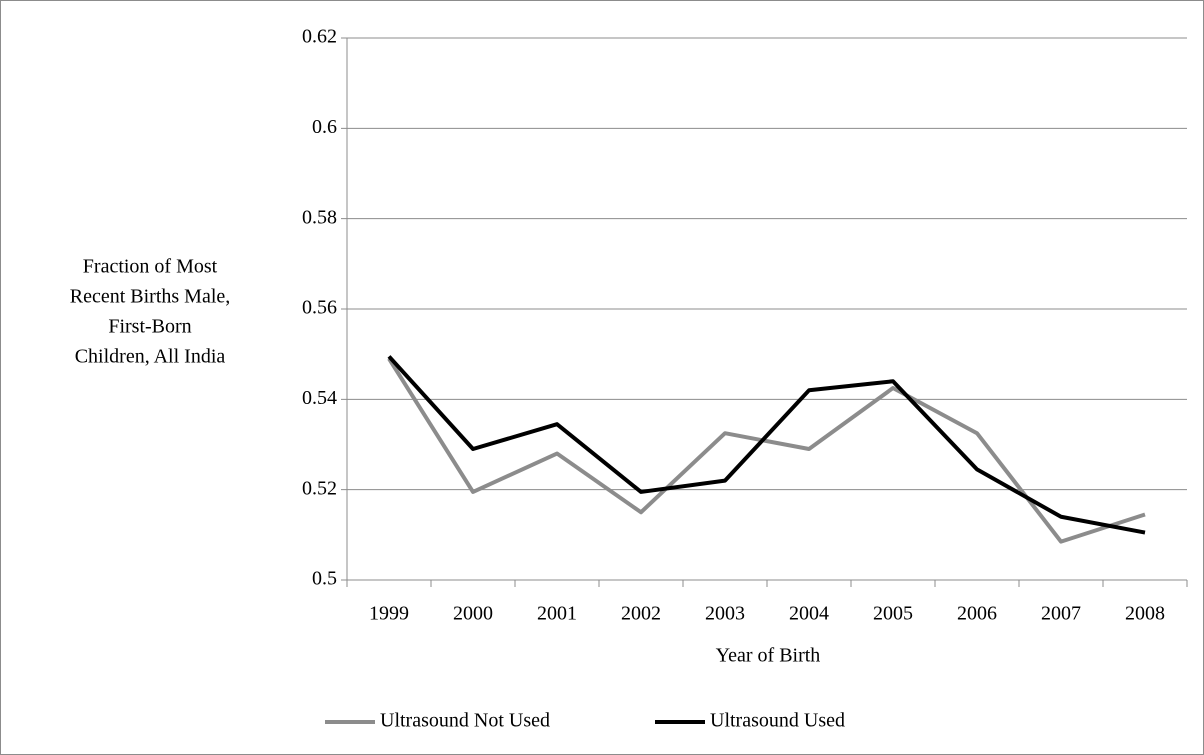 This screenshot has height=755, width=1204. Describe the element at coordinates (150, 357) in the screenshot. I see `y-axis-label: Children, All India` at that location.